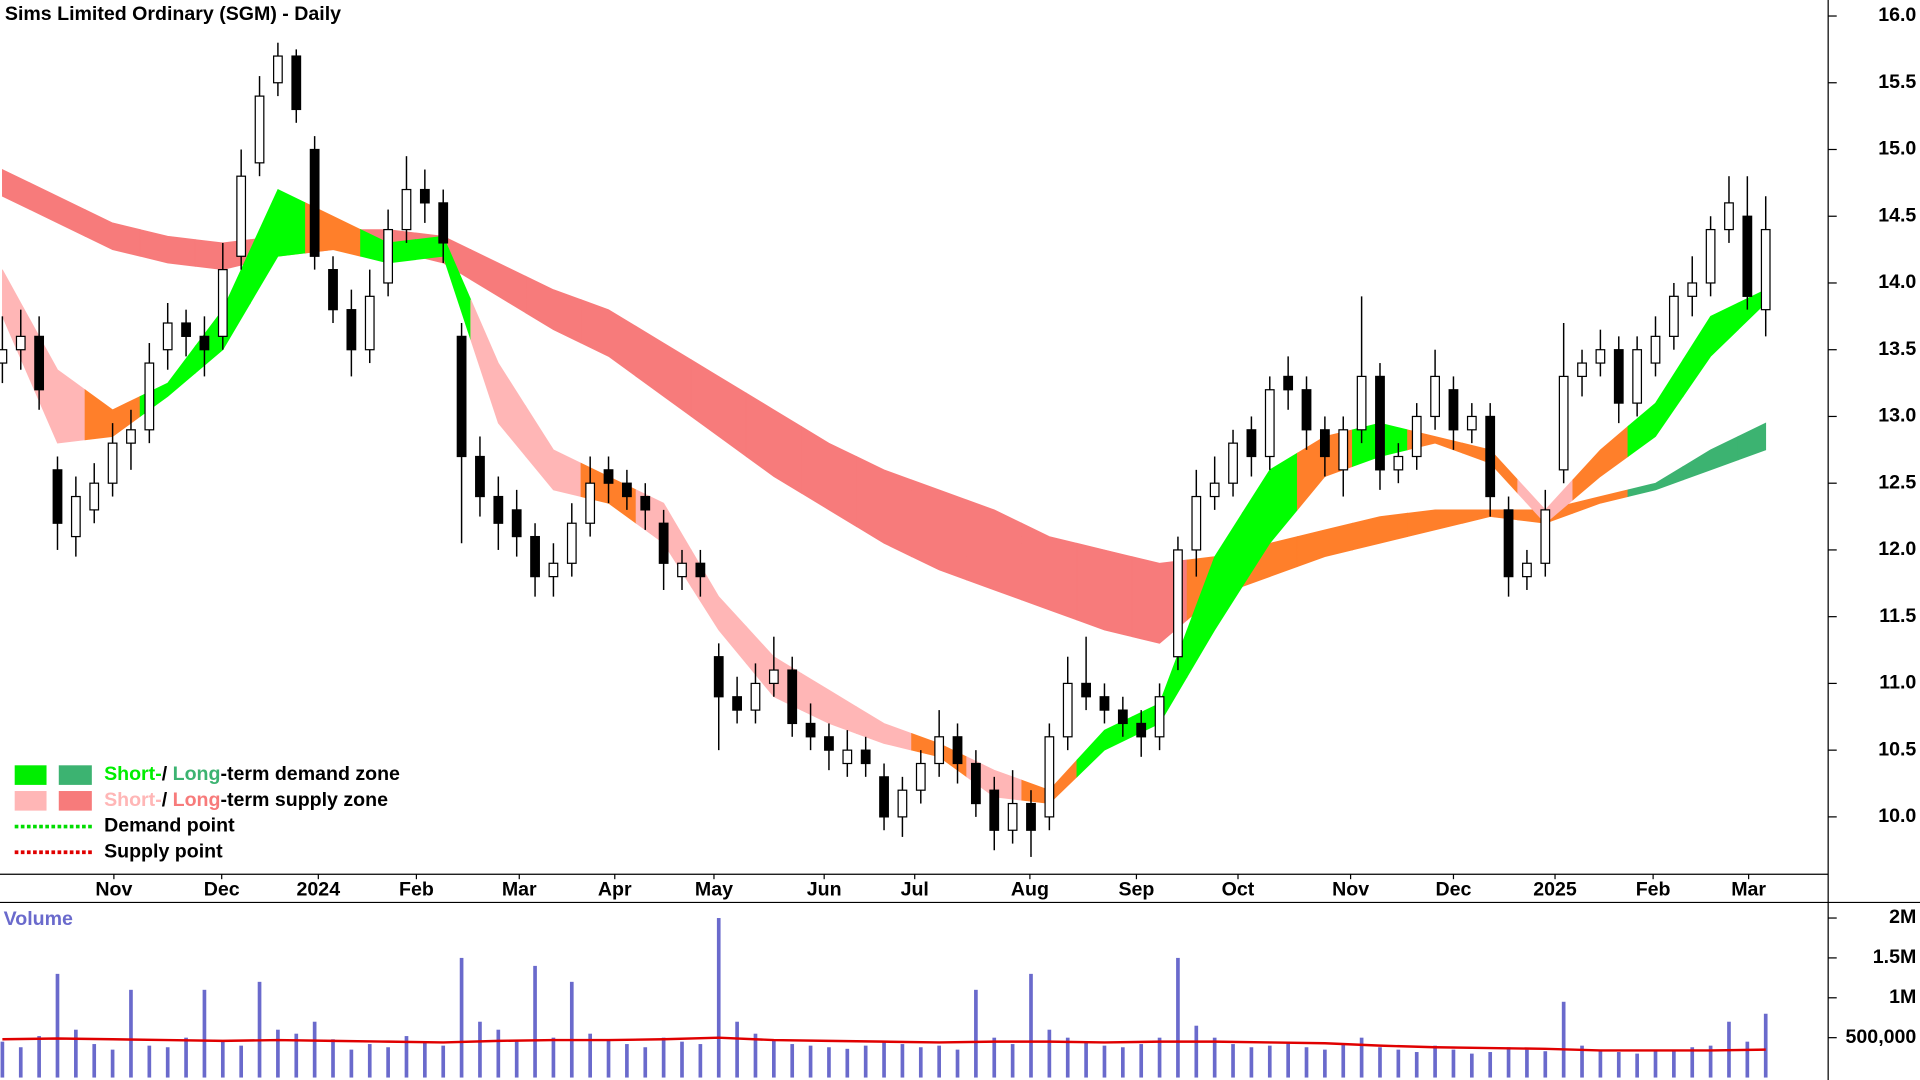  Describe the element at coordinates (246, 800) in the screenshot. I see `legend-label: Short-/ Long-term supply zone` at that location.